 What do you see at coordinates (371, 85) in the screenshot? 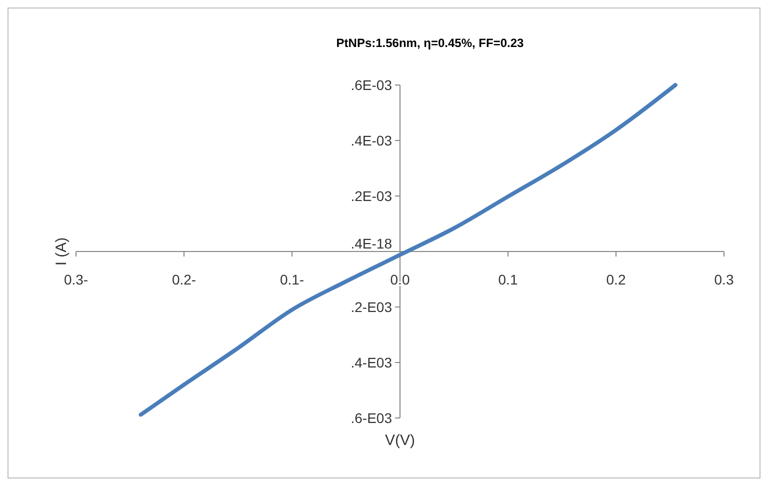
I see `annotation: .6E-03` at bounding box center [371, 85].